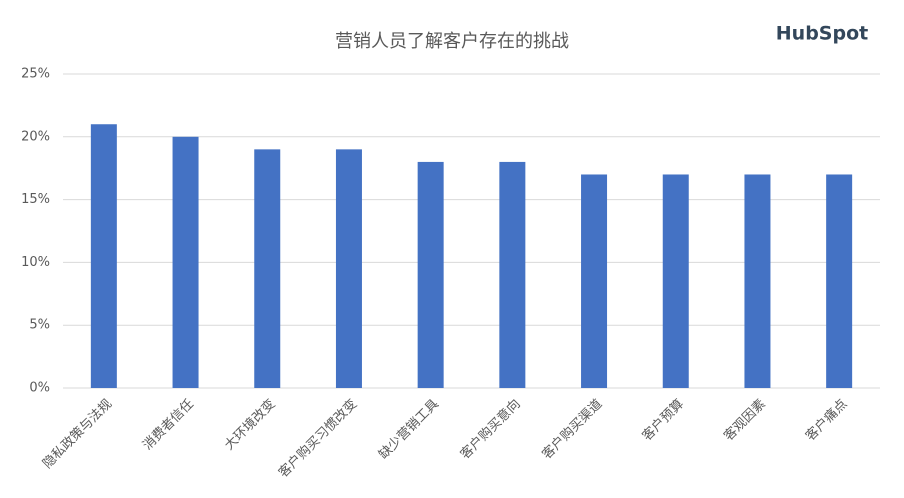  What do you see at coordinates (35, 262) in the screenshot?
I see `y-tick-label: 10%` at bounding box center [35, 262].